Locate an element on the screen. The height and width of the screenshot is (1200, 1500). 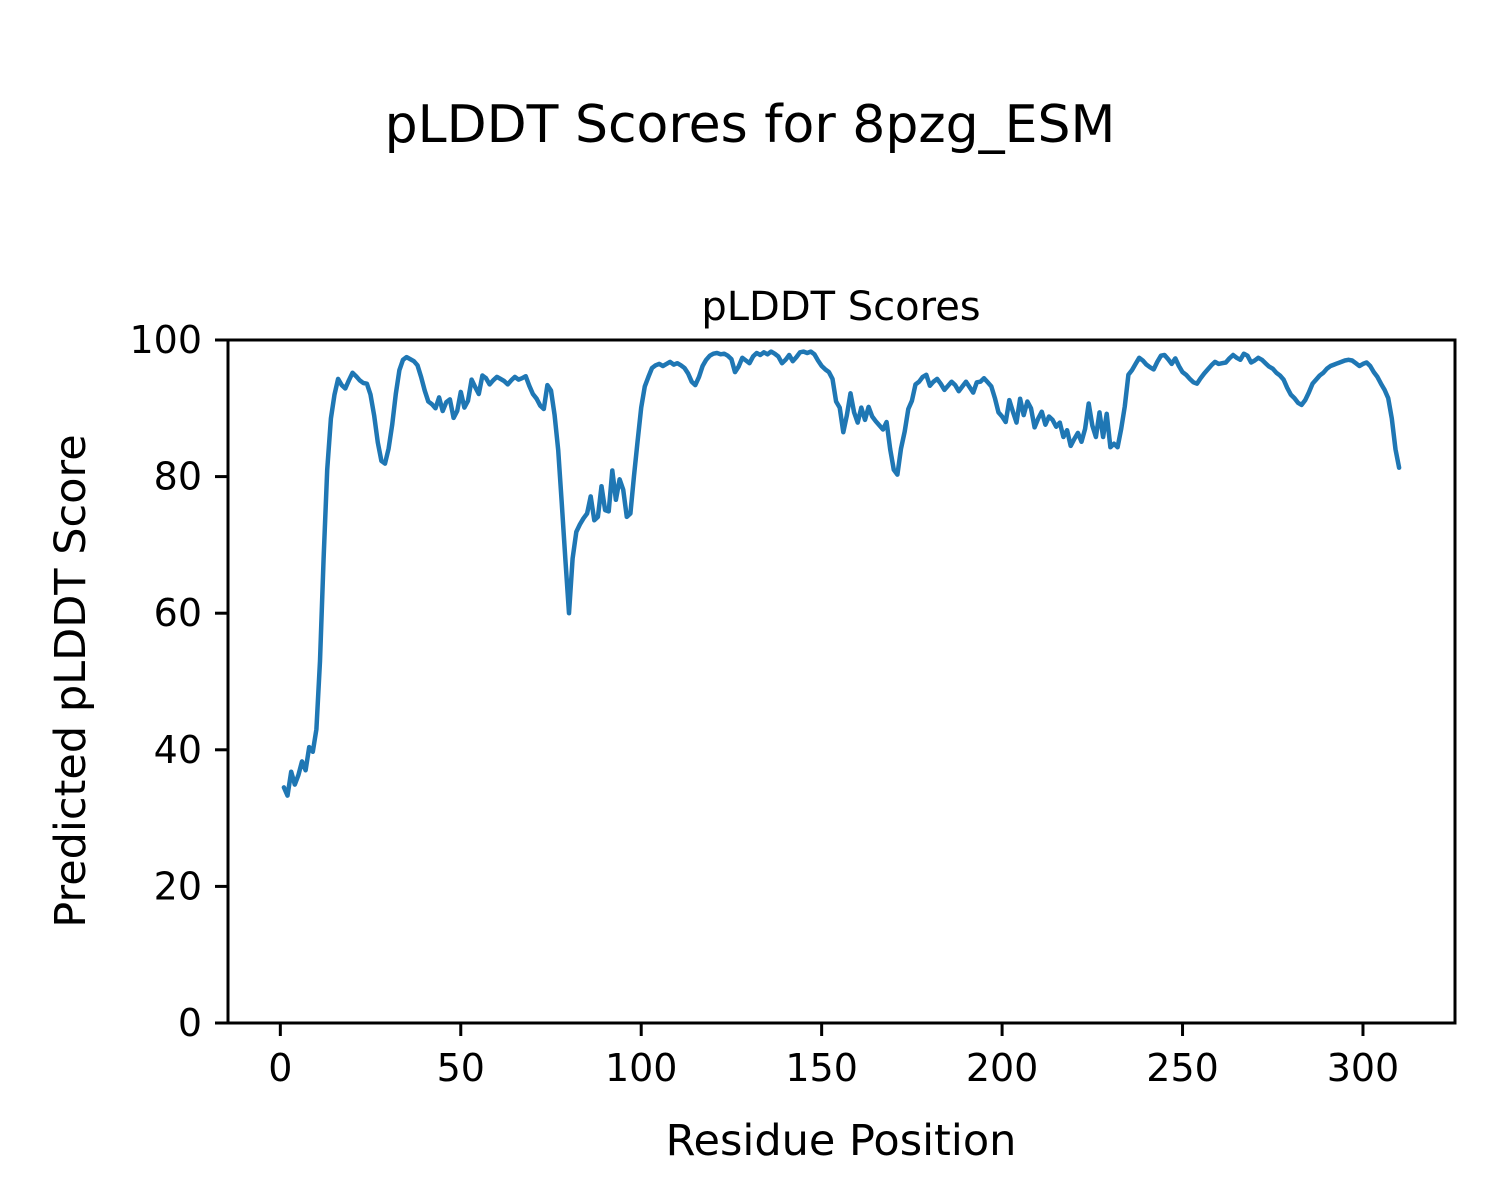
x-axis-ticks: 0 50 100 150 200 250 300 is located at coordinates (833, 1056).